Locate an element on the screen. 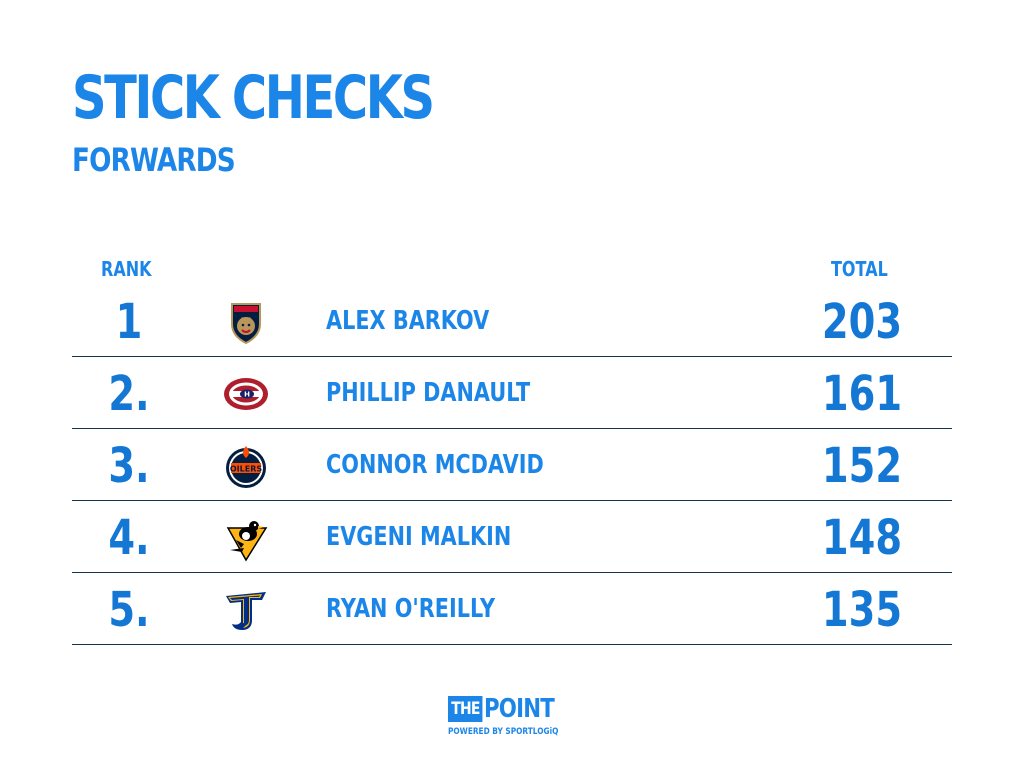 This screenshot has height=768, width=1024. player-name: EVGENI MALKIN is located at coordinates (419, 537).